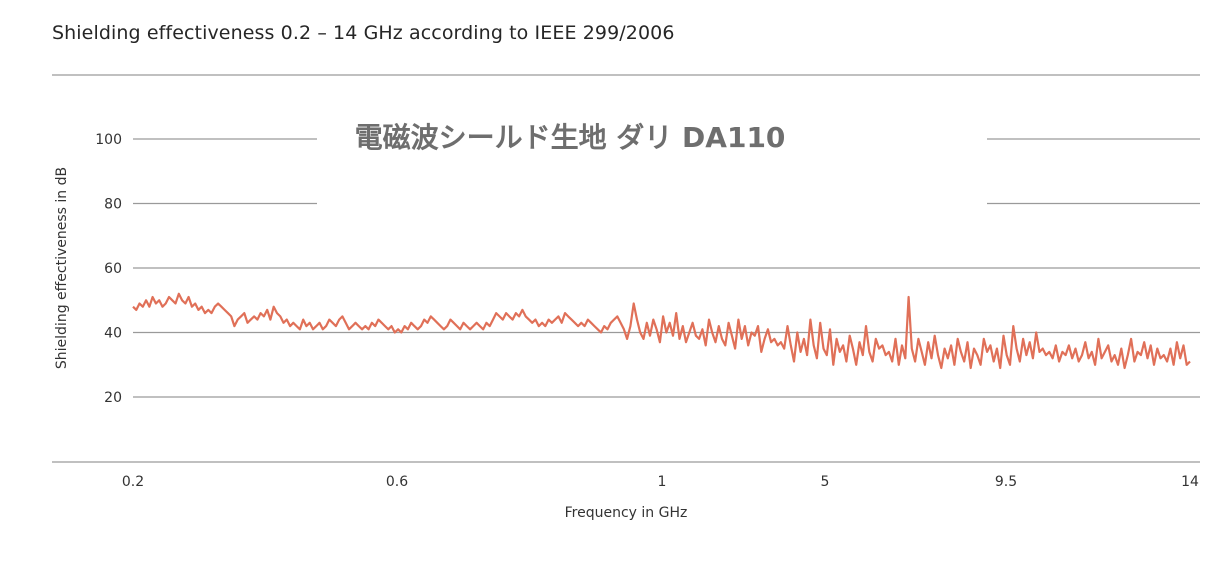 Image resolution: width=1230 pixels, height=579 pixels. I want to click on x-tick-label: 1, so click(662, 482).